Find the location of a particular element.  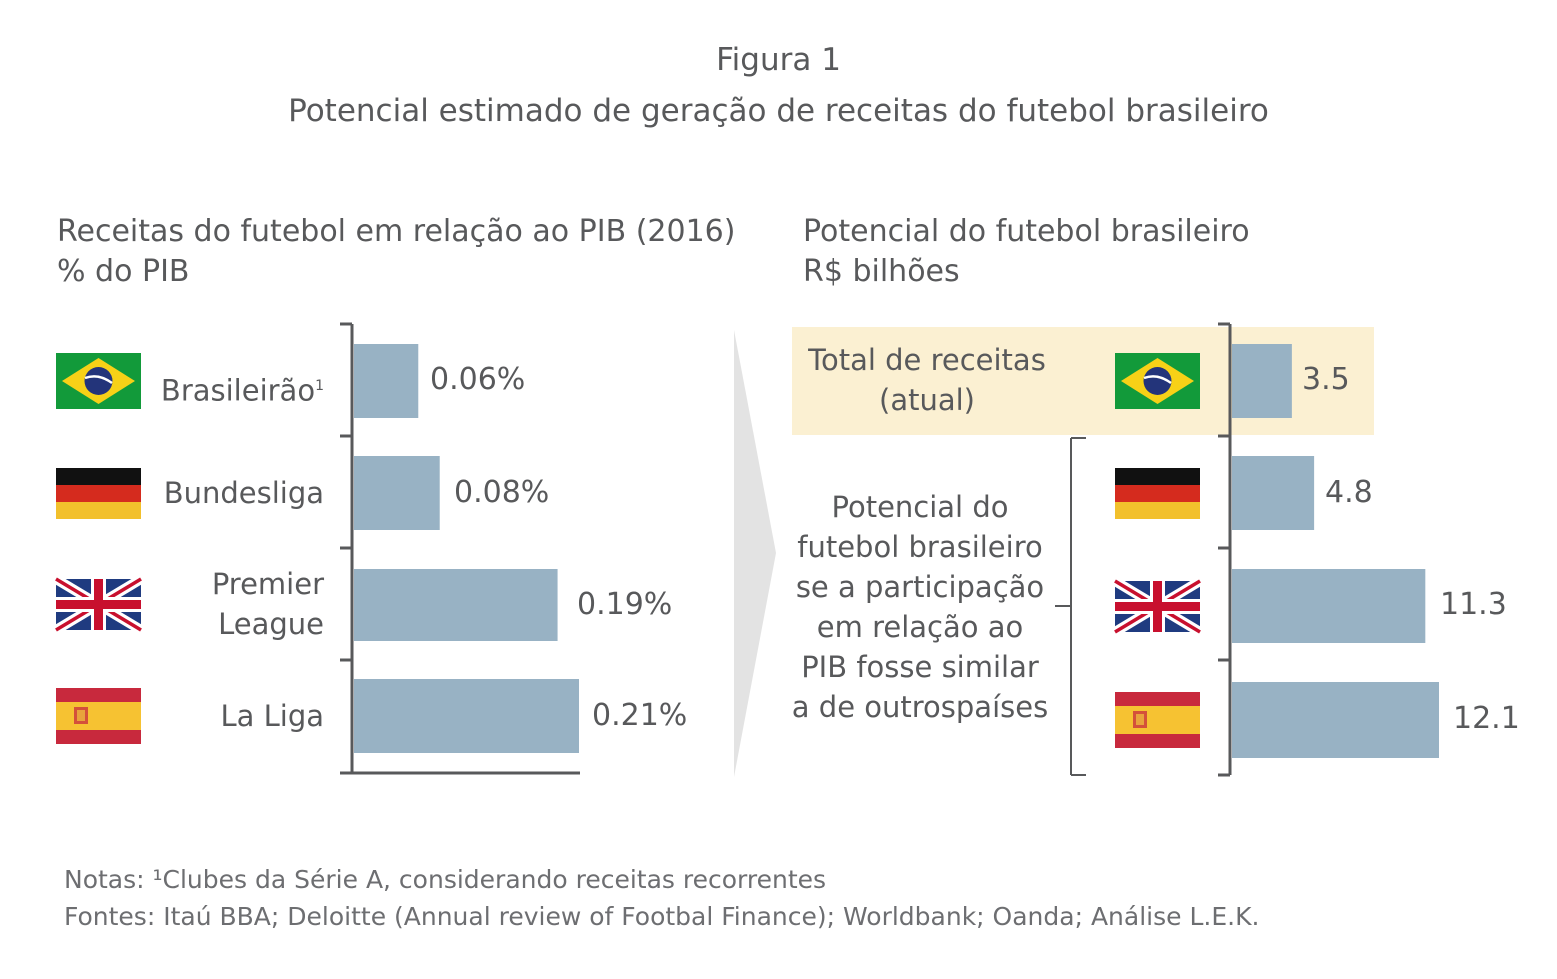

category-label-brasileirao: Brasileirão1 is located at coordinates (242, 390).